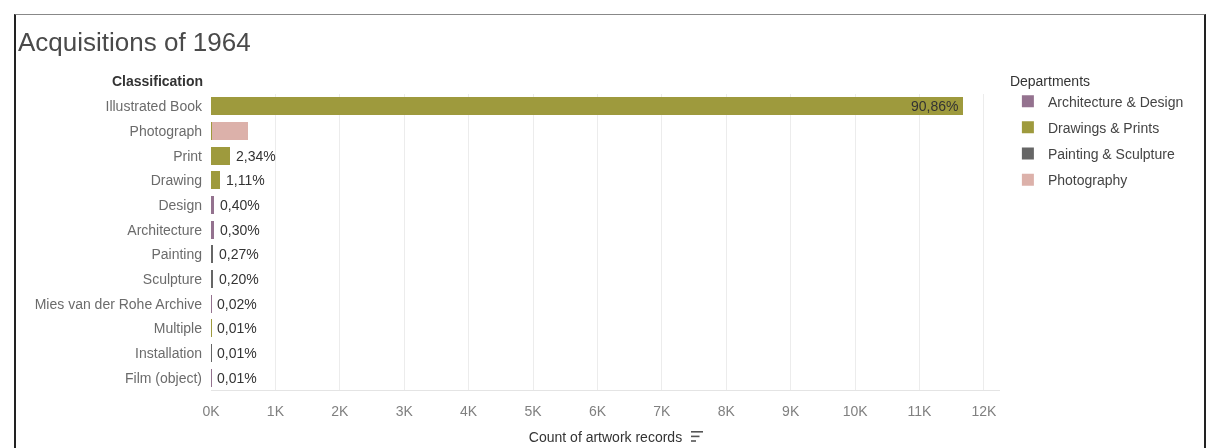 Image resolution: width=1206 pixels, height=448 pixels. Describe the element at coordinates (404, 410) in the screenshot. I see `x-tick-label: 3K` at that location.